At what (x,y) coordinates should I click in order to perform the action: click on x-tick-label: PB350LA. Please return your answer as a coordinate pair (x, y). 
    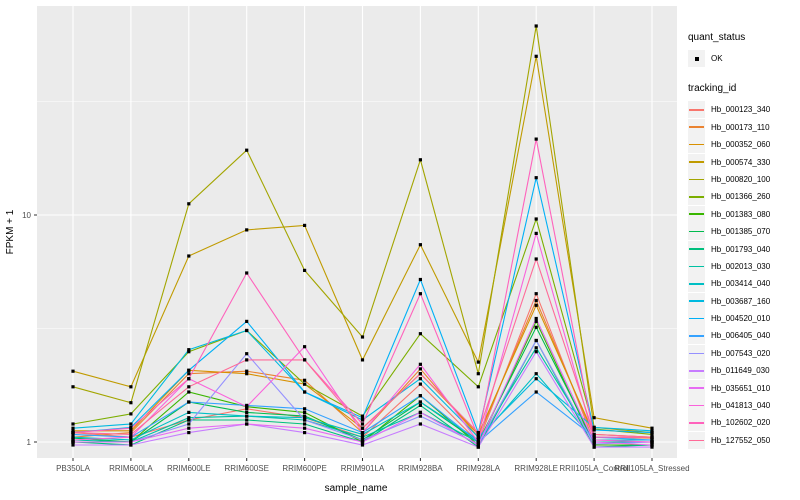
    Looking at the image, I should click on (73, 468).